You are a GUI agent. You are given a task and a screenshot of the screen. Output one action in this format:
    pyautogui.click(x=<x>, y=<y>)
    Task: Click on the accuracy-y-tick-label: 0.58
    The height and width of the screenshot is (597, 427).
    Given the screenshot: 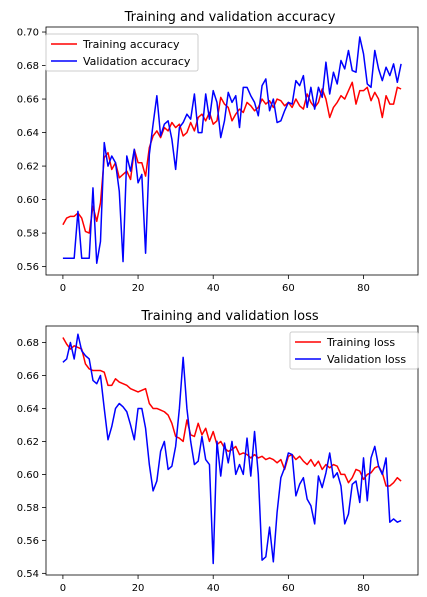 What is the action you would take?
    pyautogui.click(x=28, y=234)
    